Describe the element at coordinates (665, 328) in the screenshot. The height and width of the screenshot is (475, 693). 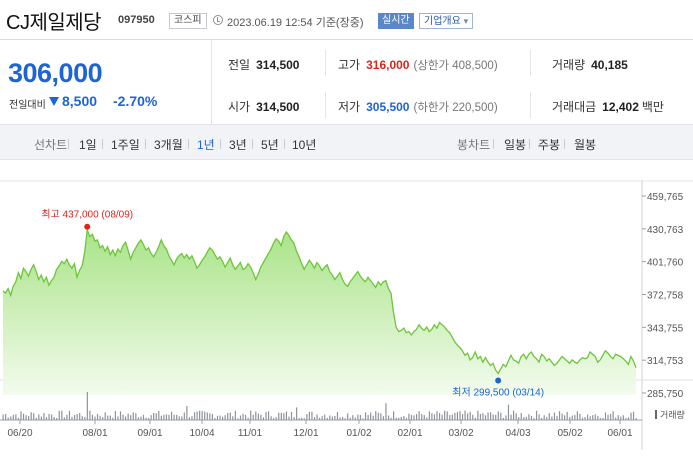
I see `y-tick-label: 343,755` at that location.